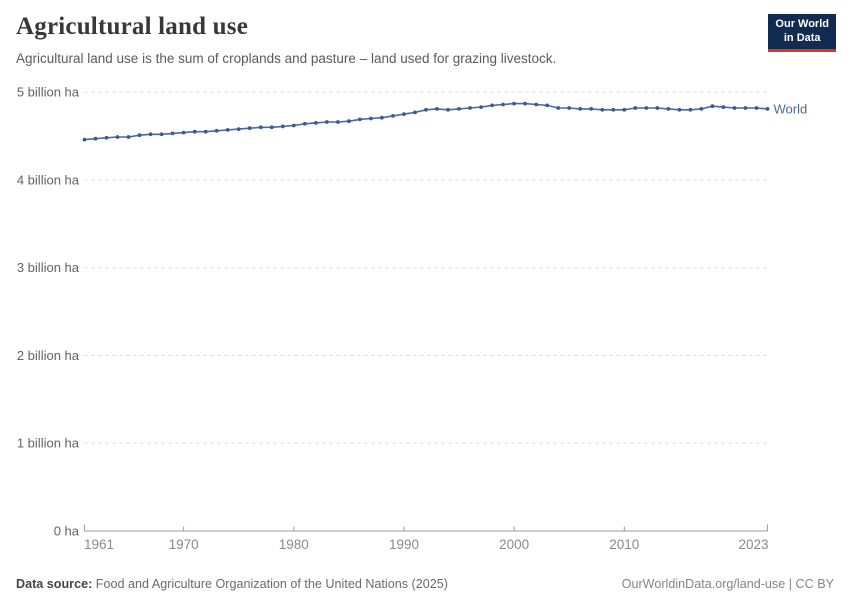  I want to click on attribution-link: OurWorldinData.org/land-use | CC BY, so click(727, 584).